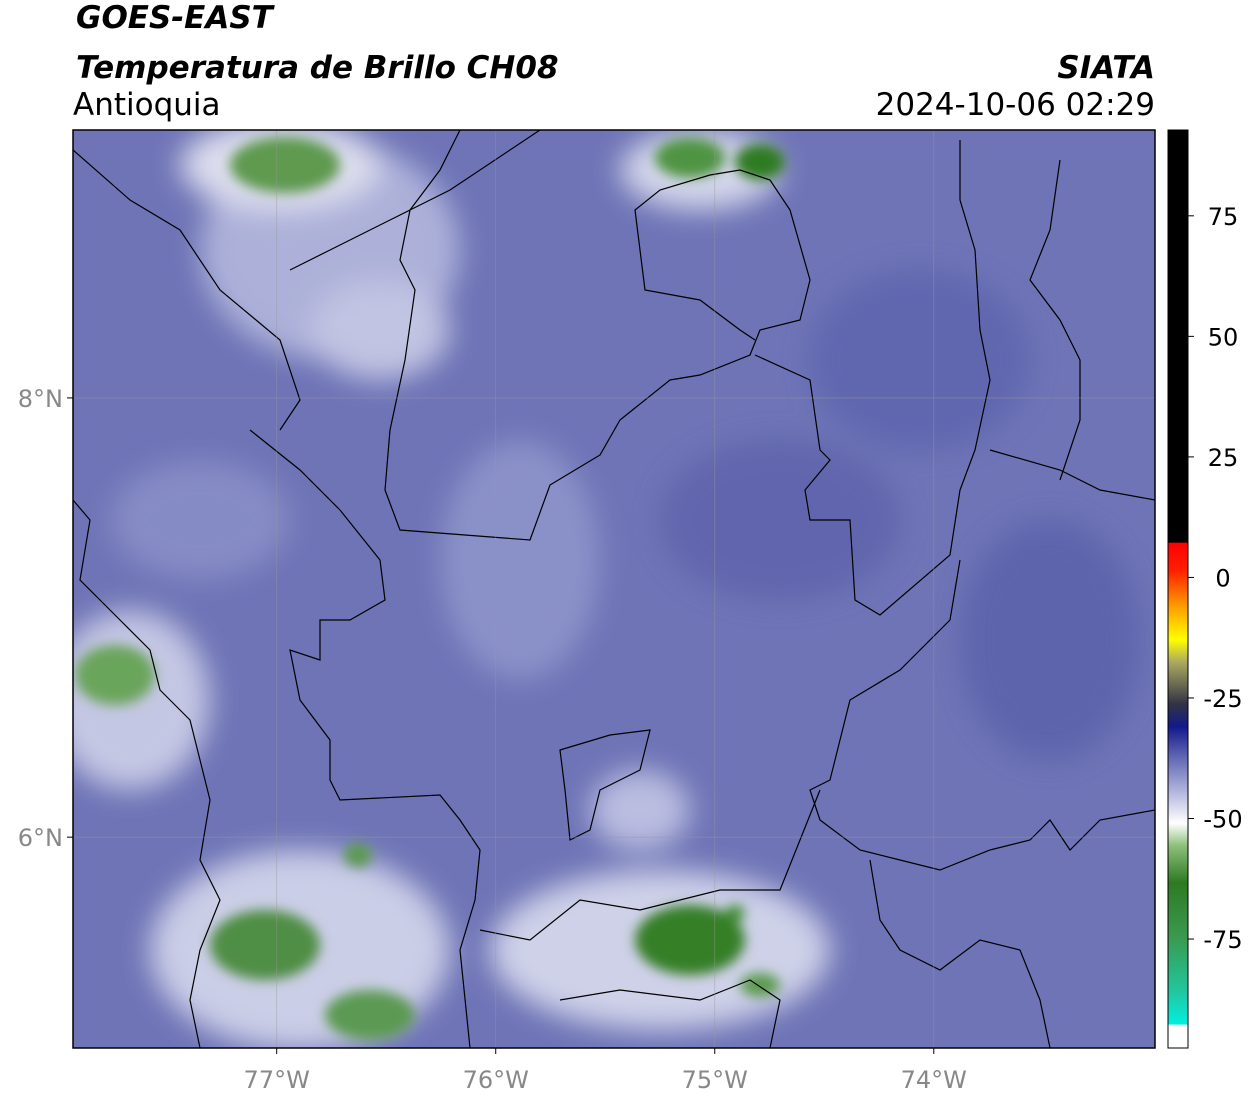  I want to click on y-tick-label: 8°N, so click(40, 399).